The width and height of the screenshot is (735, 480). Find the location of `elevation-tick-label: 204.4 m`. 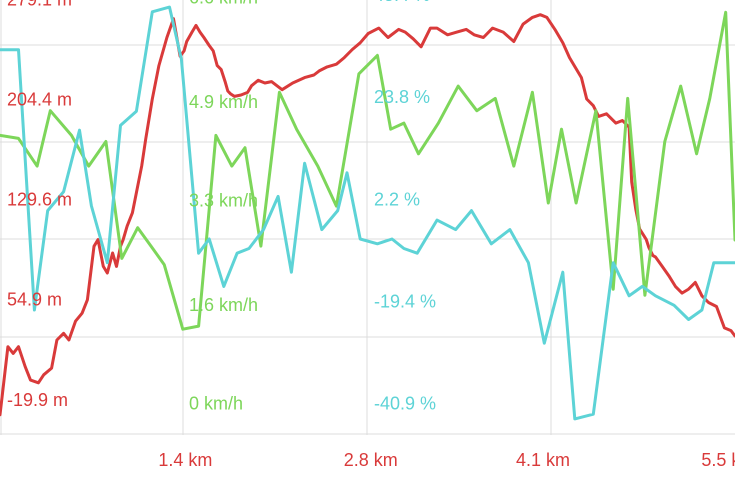

elevation-tick-label: 204.4 m is located at coordinates (39, 100).